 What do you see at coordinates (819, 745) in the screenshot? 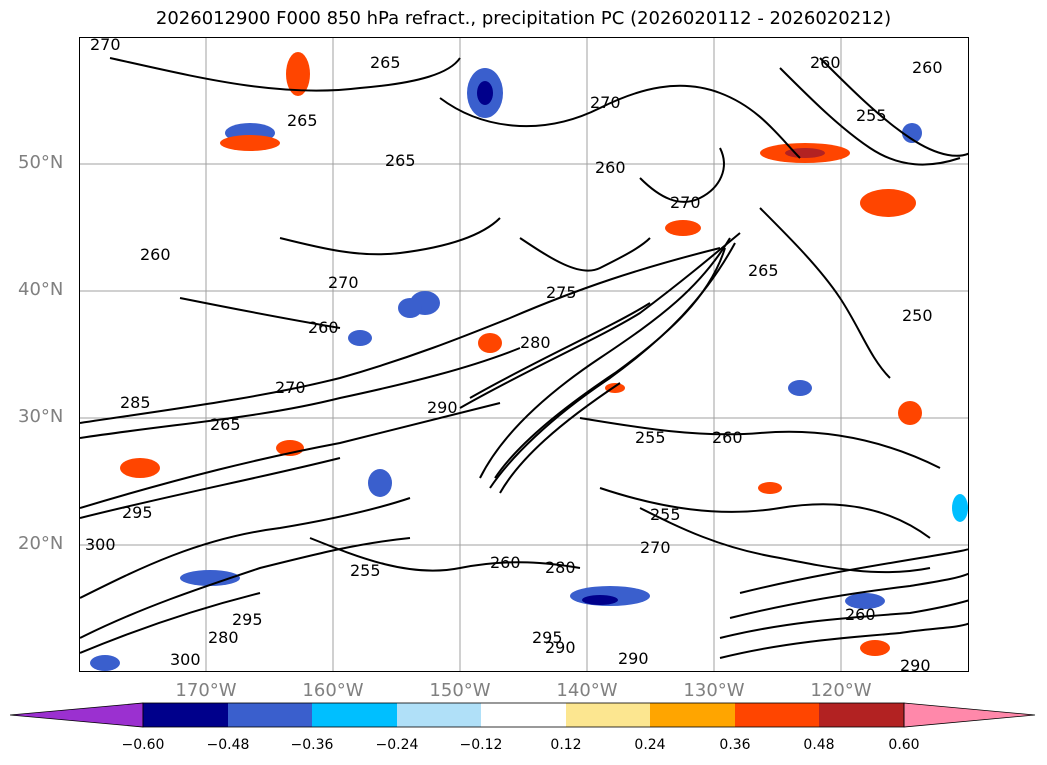
I see `colorbar-tick: 0.48` at bounding box center [819, 745].